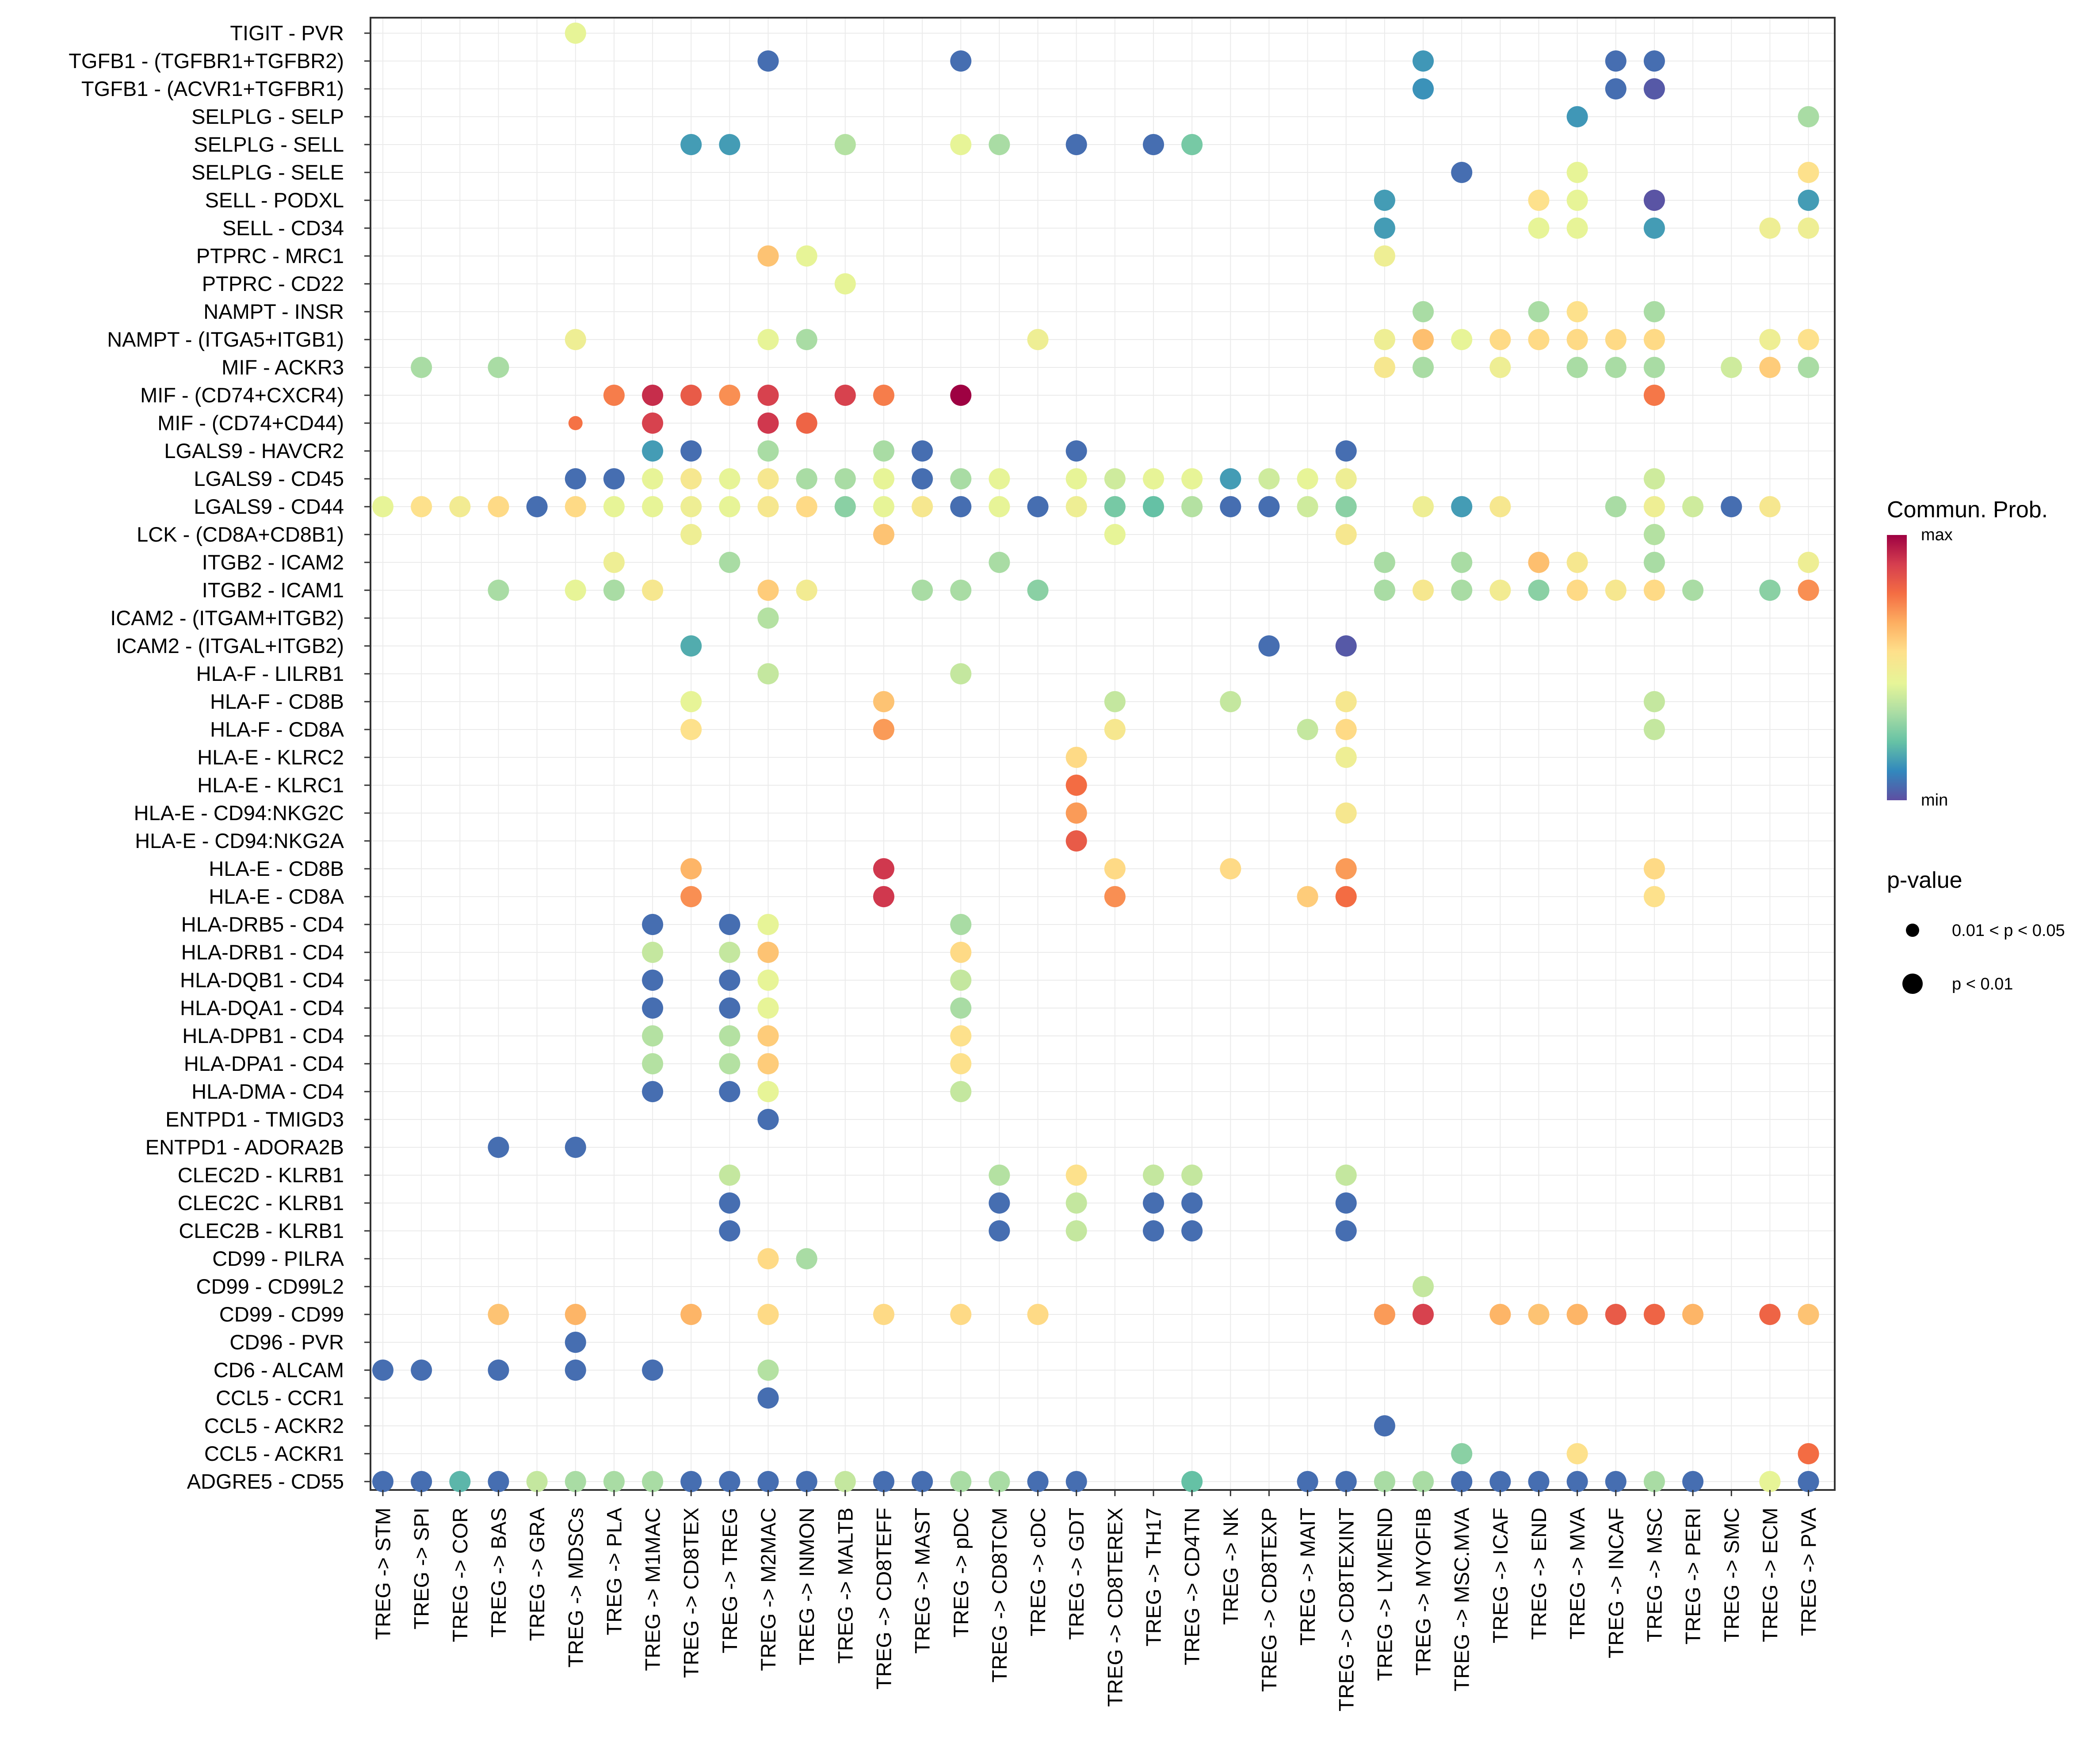 This screenshot has height=1757, width=2100. I want to click on y-tick-label: CD99 - CD99L2, so click(270, 1286).